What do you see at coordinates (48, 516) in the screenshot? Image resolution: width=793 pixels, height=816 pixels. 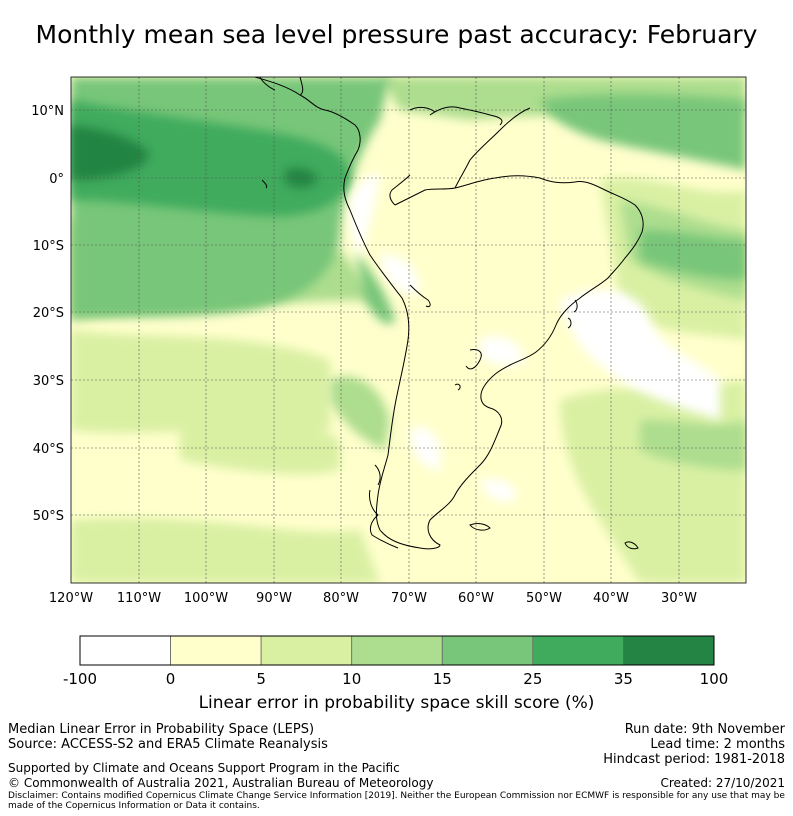 I see `lat-label: 50°S` at bounding box center [48, 516].